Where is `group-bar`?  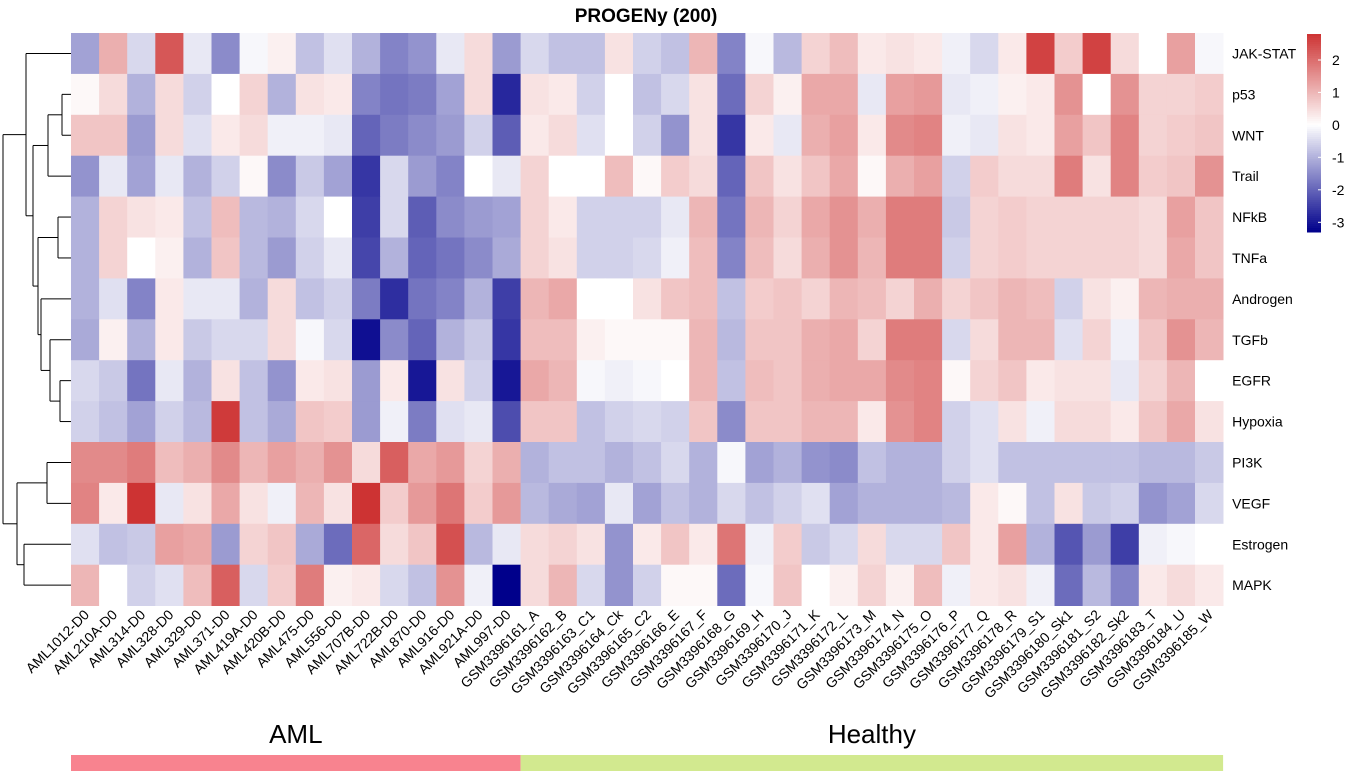 group-bar is located at coordinates (296, 763).